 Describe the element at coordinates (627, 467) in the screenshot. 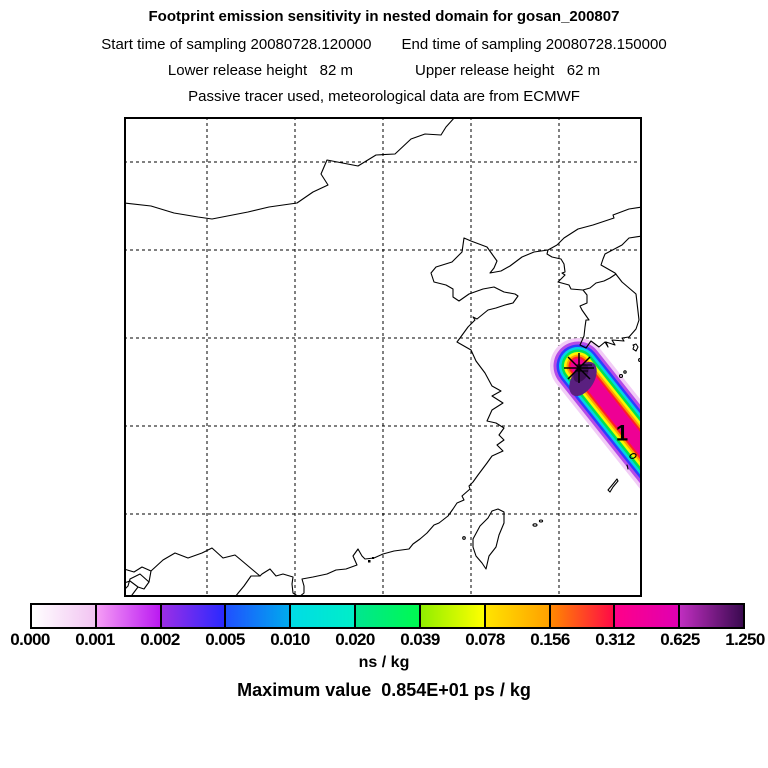

I see `island-tokara` at that location.